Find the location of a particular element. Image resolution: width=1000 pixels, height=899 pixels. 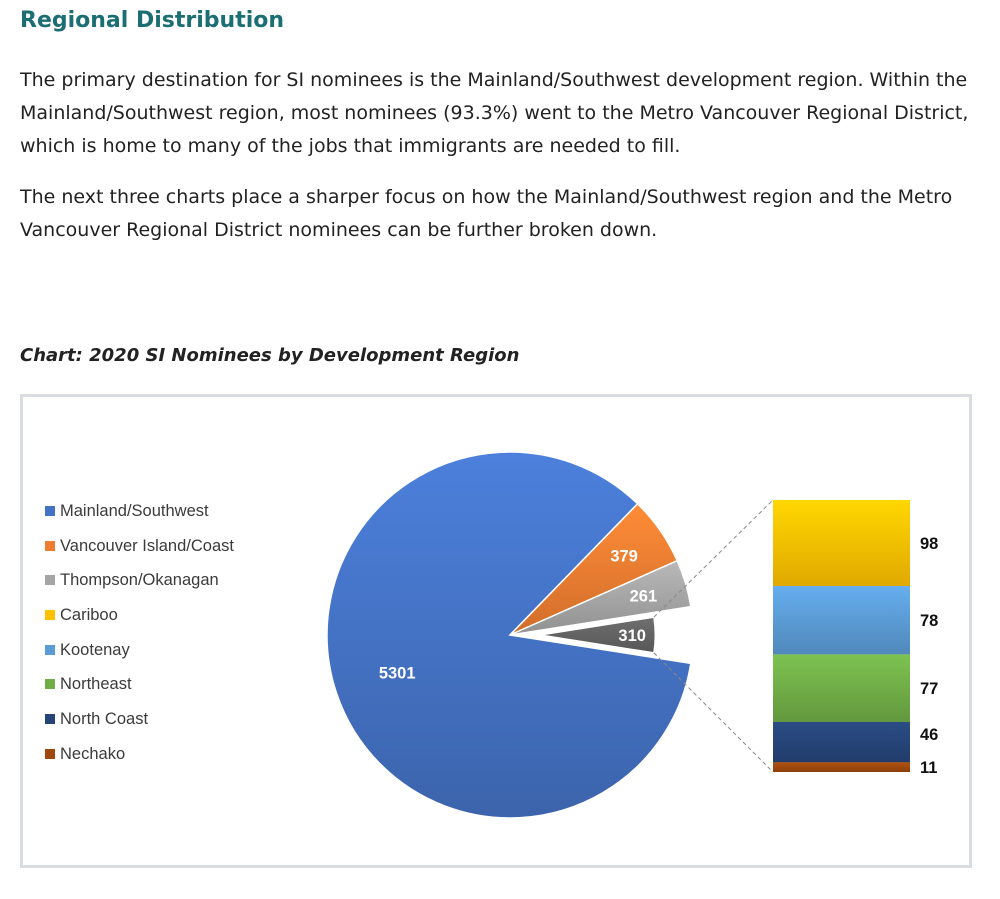

bar-segment-cariboo is located at coordinates (841, 543).